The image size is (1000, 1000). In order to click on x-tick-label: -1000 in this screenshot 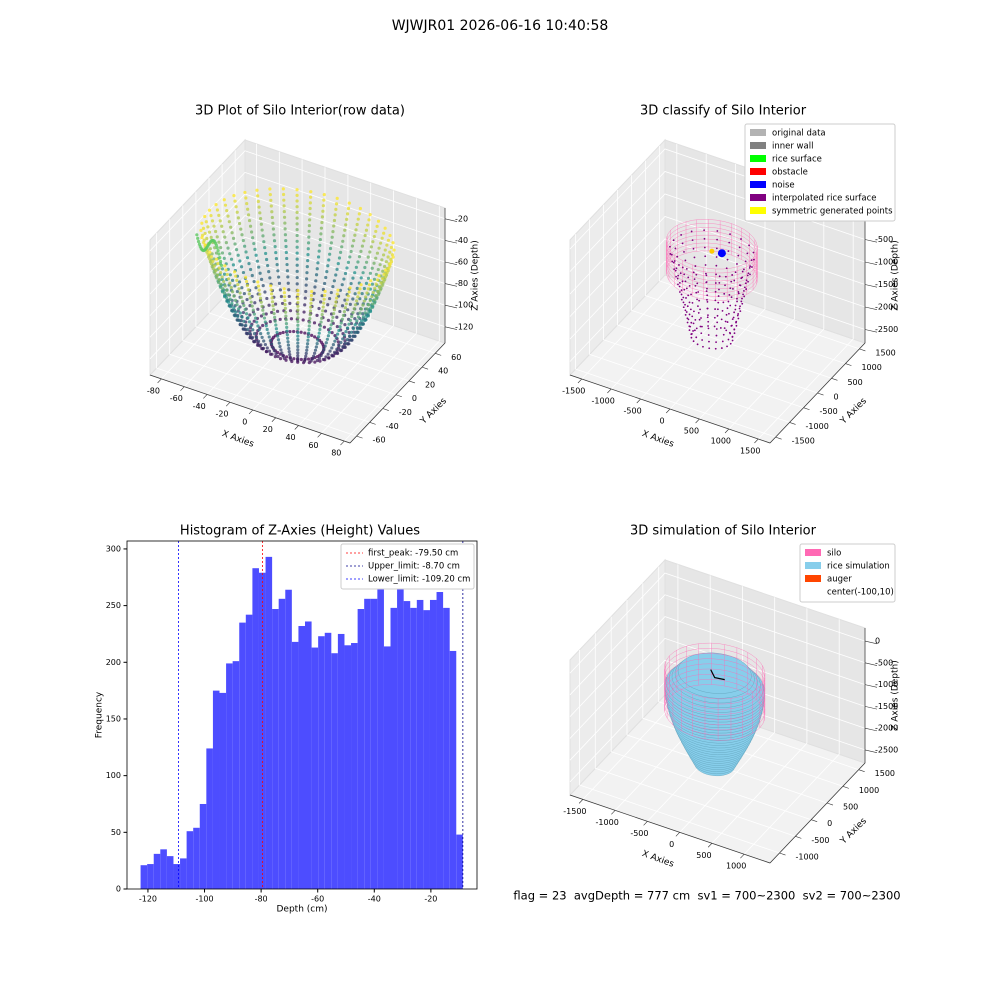, I will do `click(607, 822)`.